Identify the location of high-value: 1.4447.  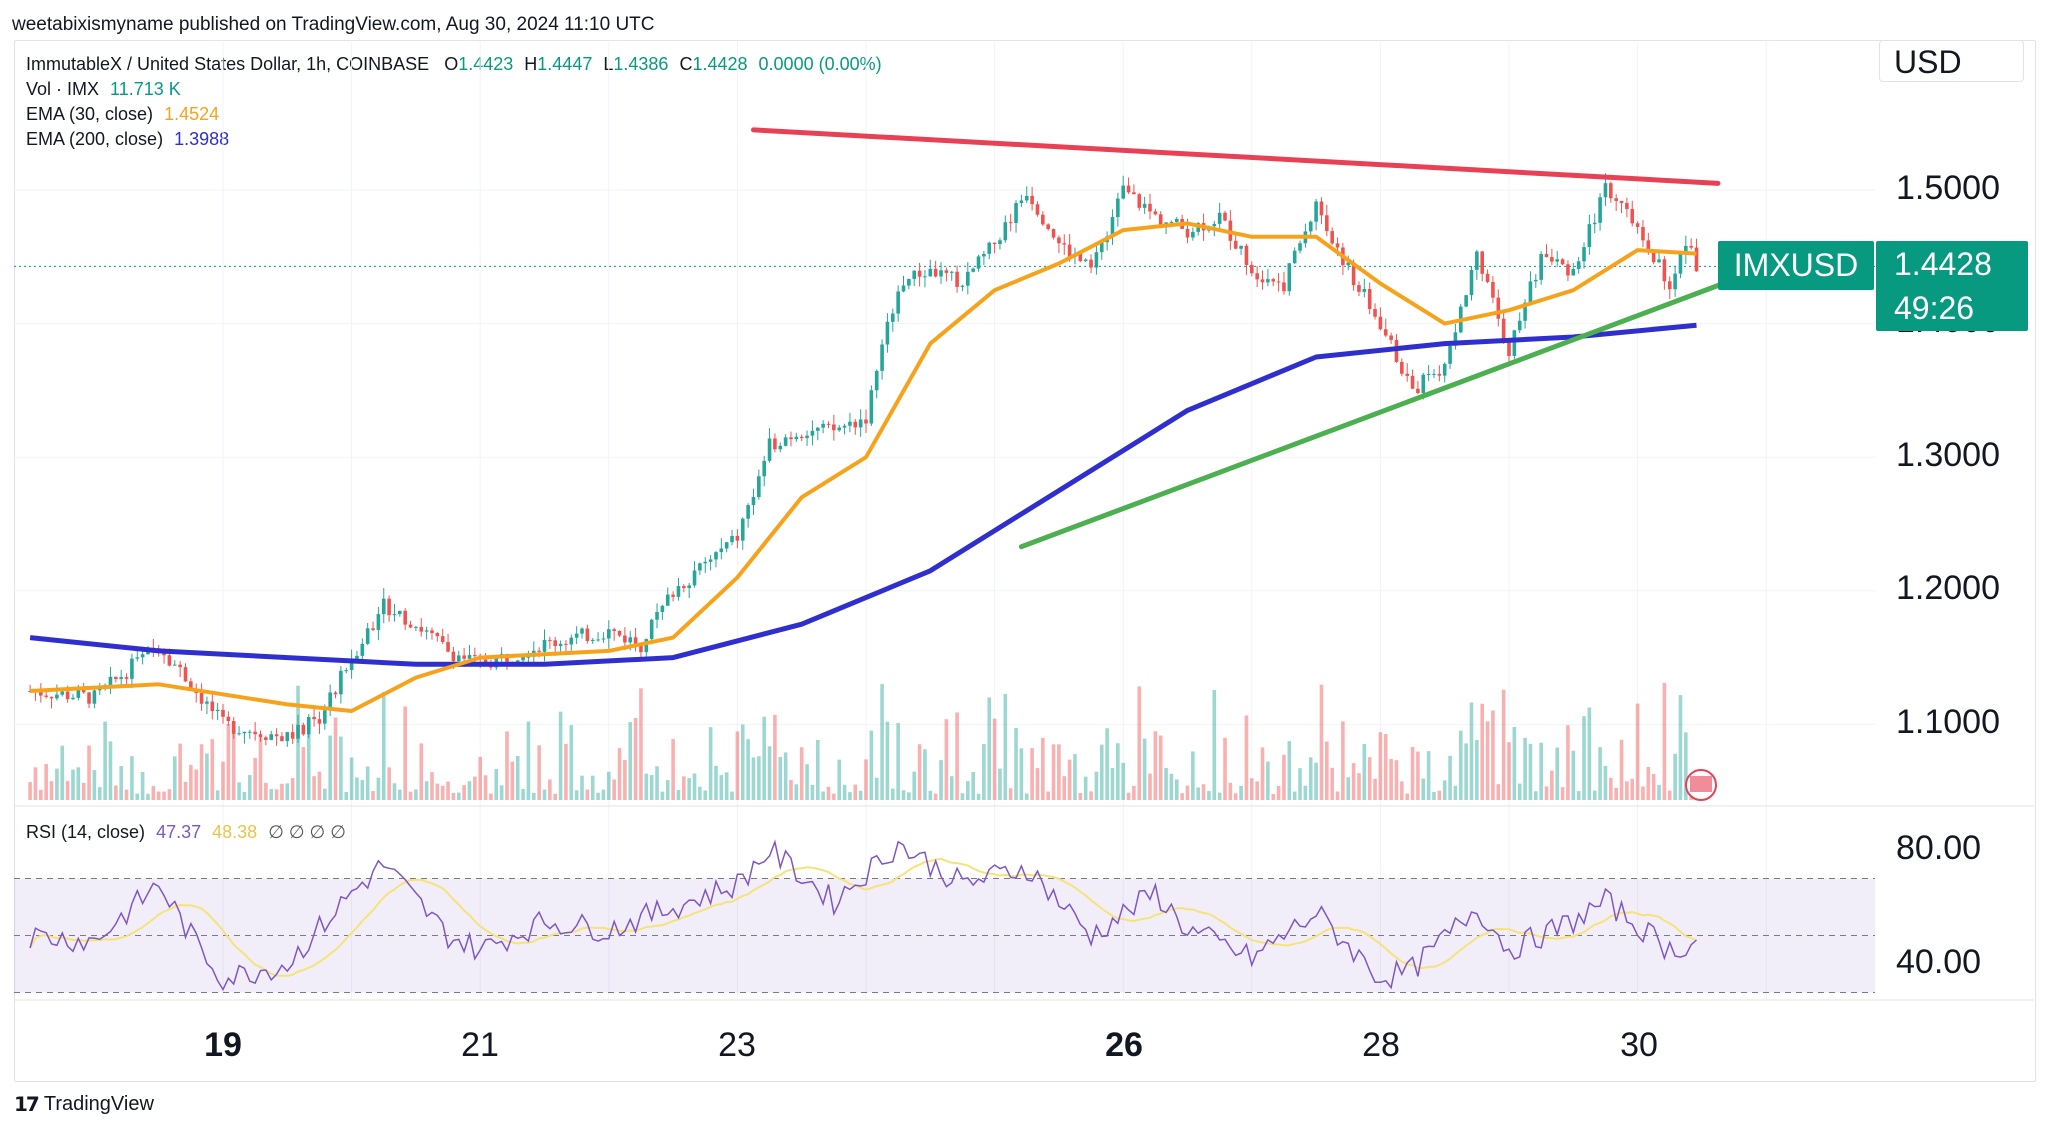
(565, 64).